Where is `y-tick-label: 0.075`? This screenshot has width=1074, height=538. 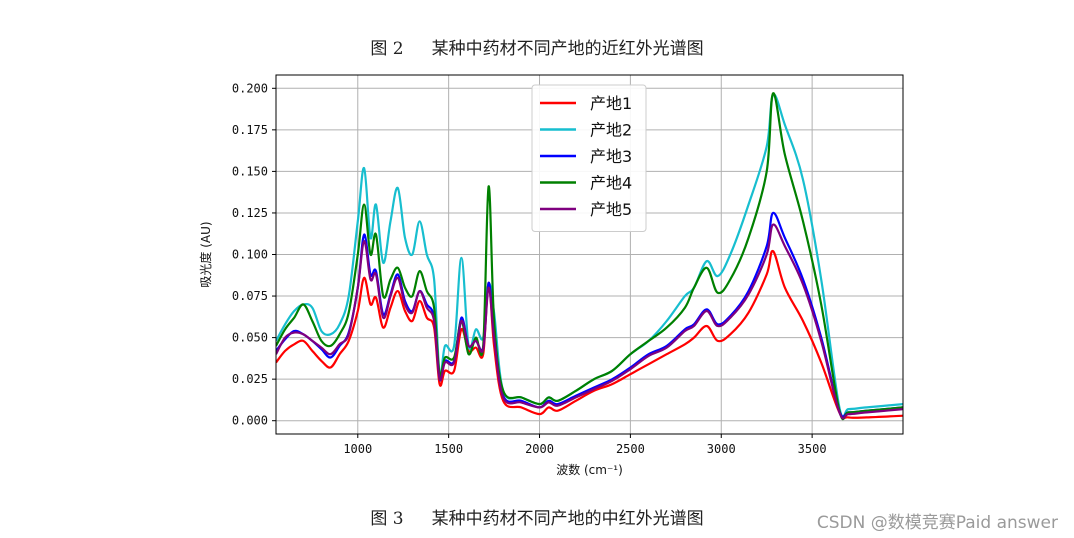 y-tick-label: 0.075 is located at coordinates (250, 296).